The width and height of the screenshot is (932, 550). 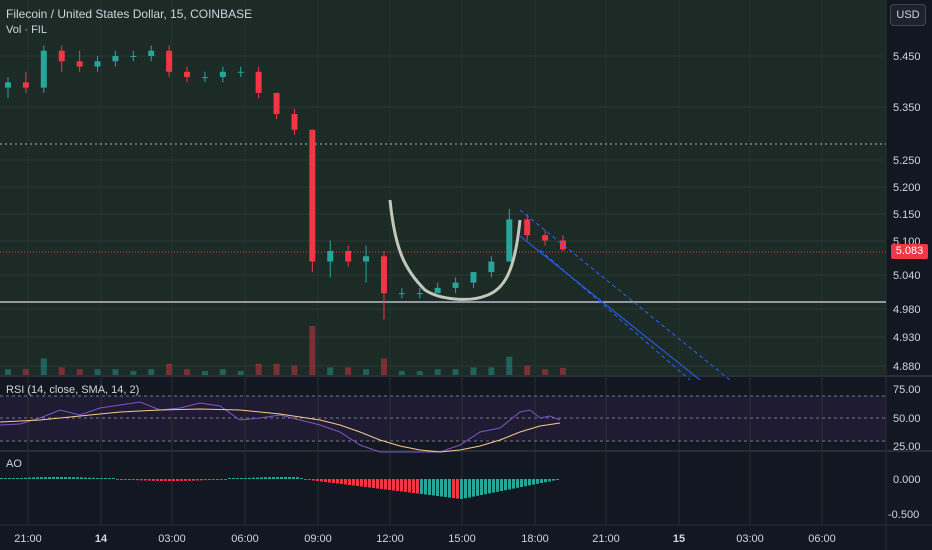 What do you see at coordinates (101, 539) in the screenshot?
I see `time-tick-1: 14` at bounding box center [101, 539].